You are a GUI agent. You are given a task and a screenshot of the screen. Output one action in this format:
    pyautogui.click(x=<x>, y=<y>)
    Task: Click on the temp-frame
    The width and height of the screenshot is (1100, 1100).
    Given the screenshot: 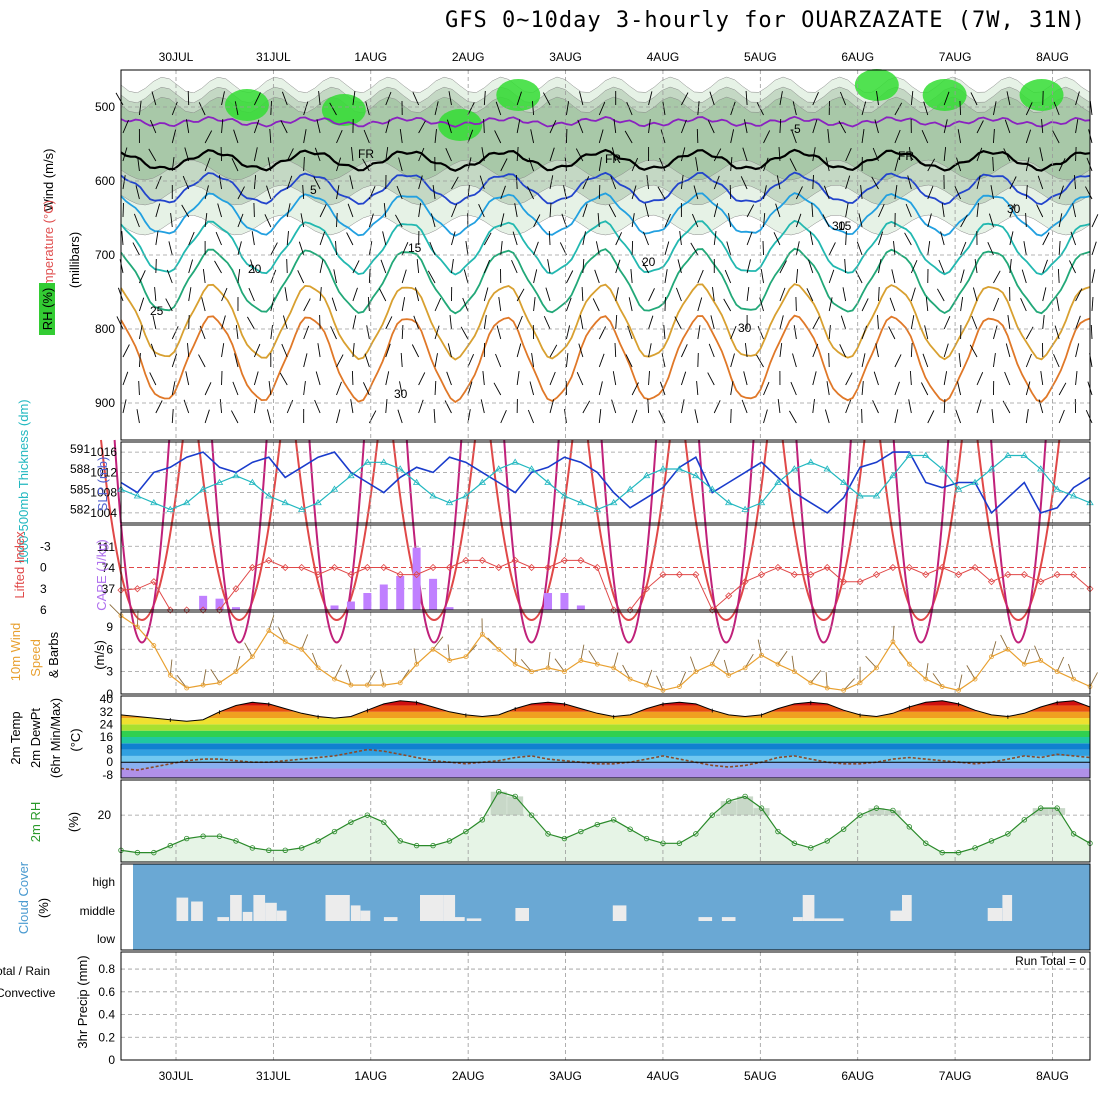 What is the action you would take?
    pyautogui.click(x=605, y=737)
    